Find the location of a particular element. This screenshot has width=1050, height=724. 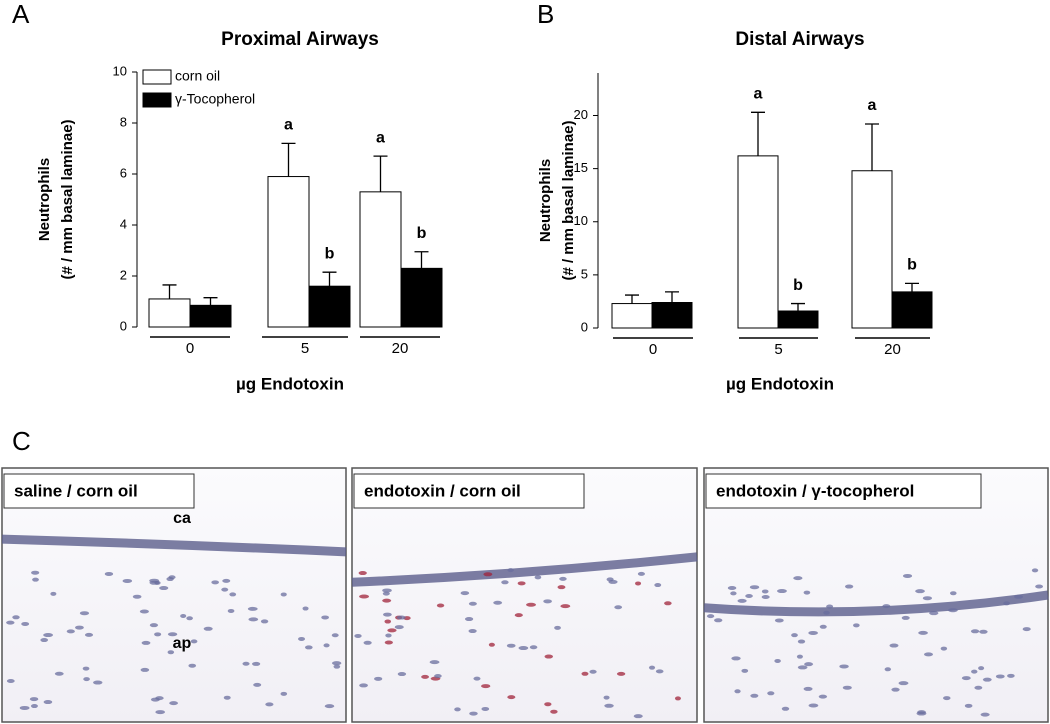

significance-label: a is located at coordinates (758, 94).